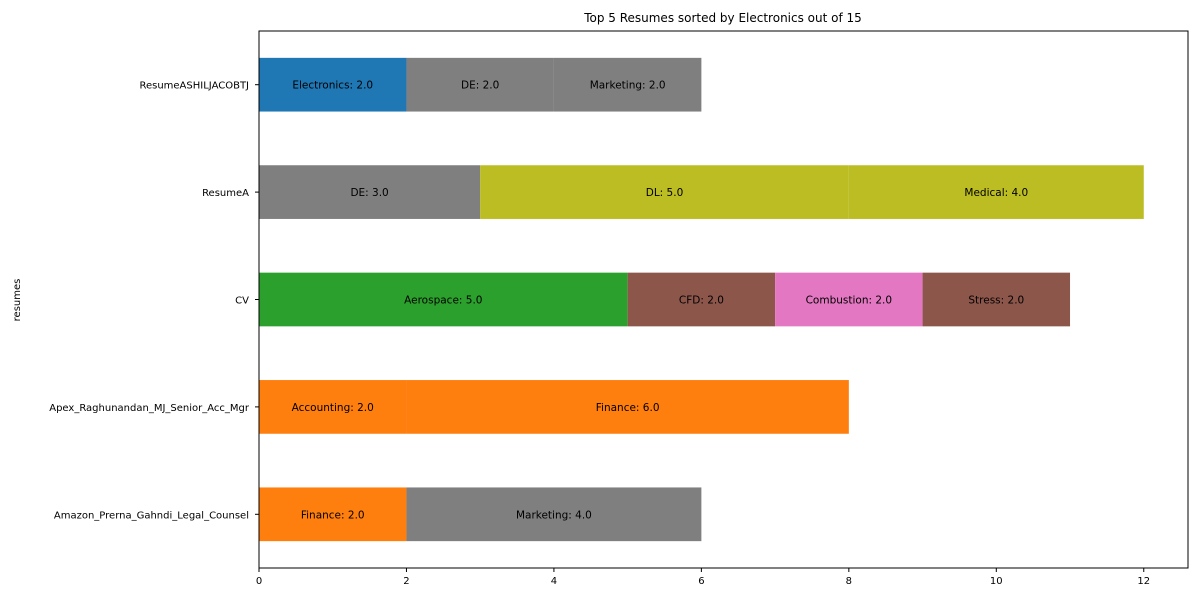  What do you see at coordinates (225, 193) in the screenshot?
I see `y-tick-label: ResumeA` at bounding box center [225, 193].